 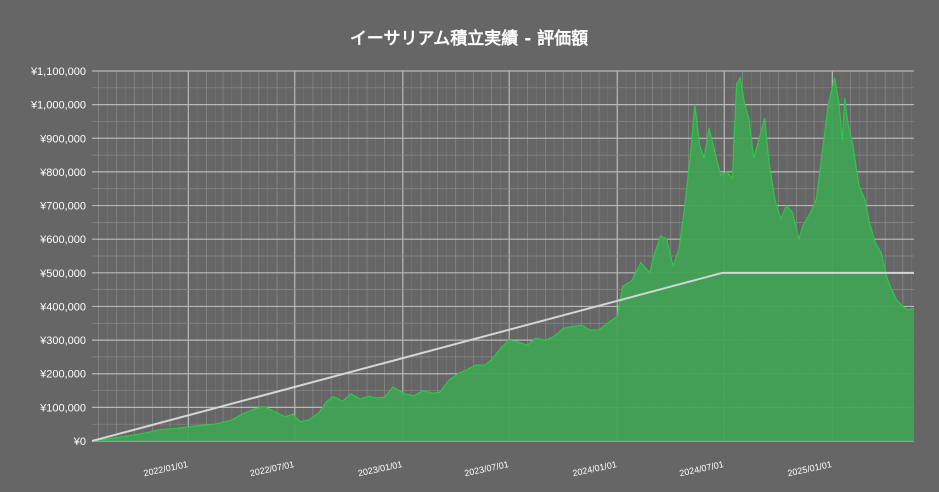 What do you see at coordinates (62, 408) in the screenshot?
I see `y-tick-label: ¥100,000` at bounding box center [62, 408].